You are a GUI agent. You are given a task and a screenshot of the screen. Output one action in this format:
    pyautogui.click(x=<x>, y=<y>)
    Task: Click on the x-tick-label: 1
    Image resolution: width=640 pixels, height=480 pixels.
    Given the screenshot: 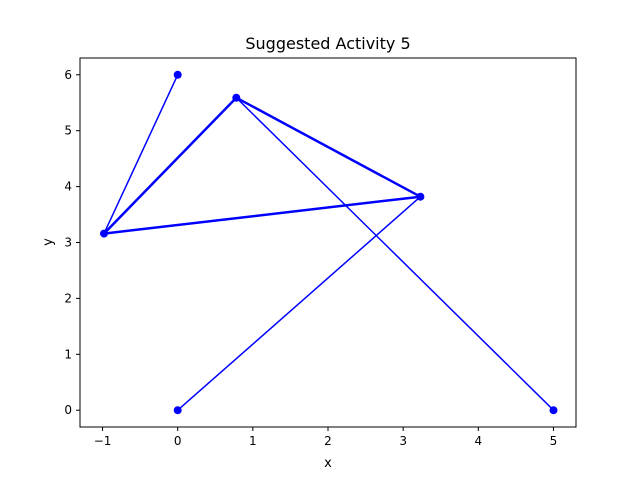 What is the action you would take?
    pyautogui.click(x=253, y=441)
    